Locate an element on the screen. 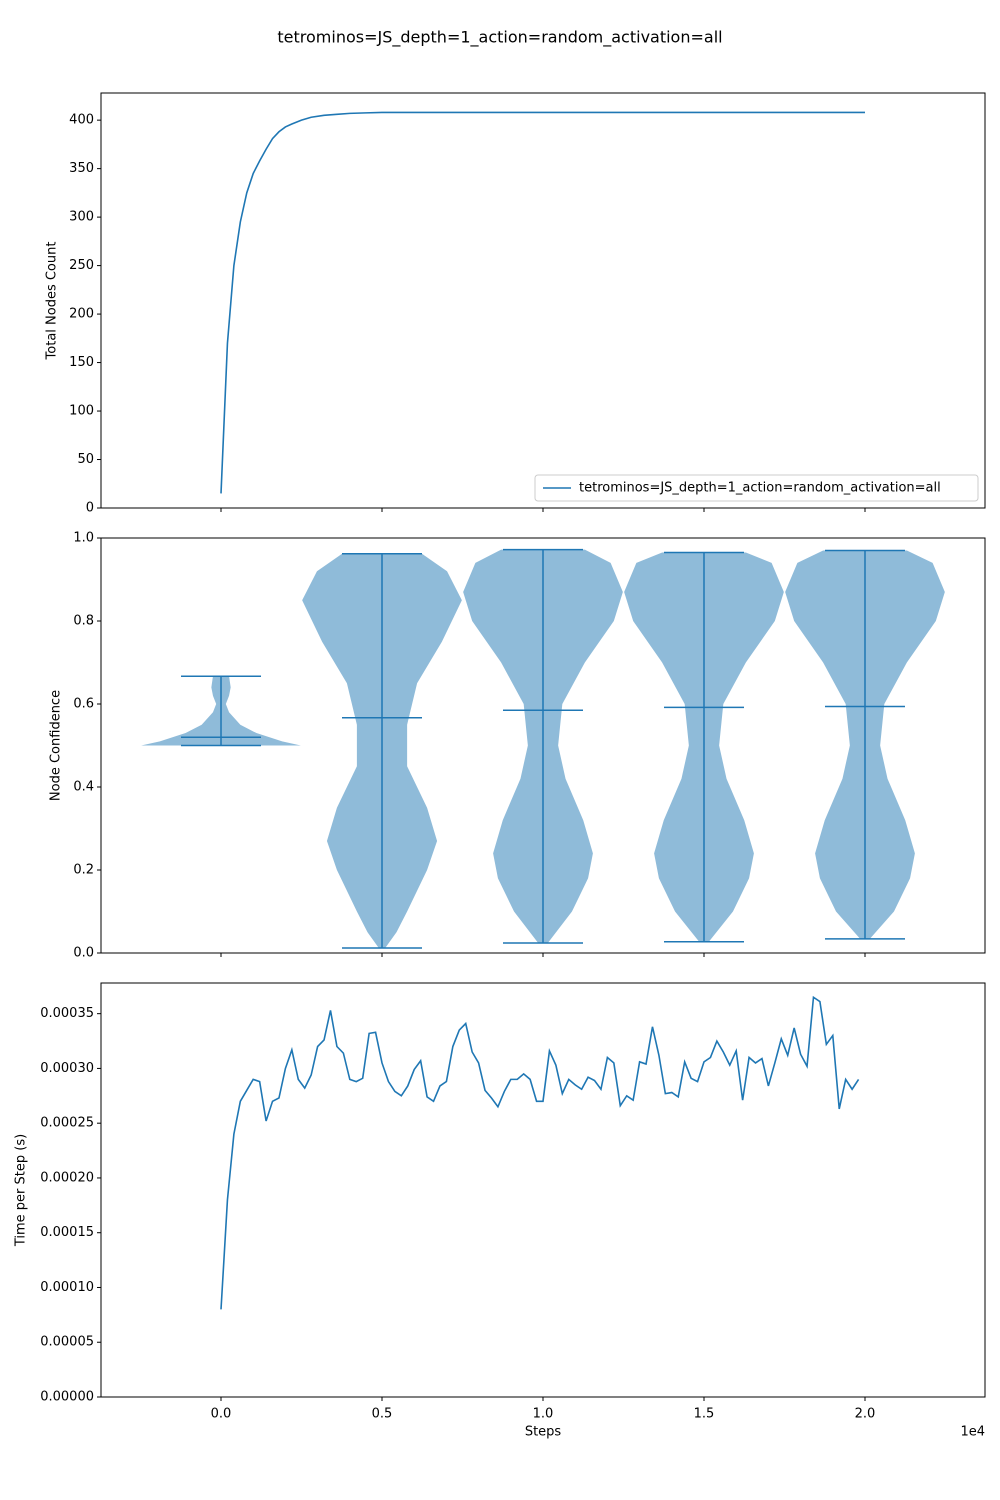 This screenshot has width=1000, height=1500. x-axis-label: Steps is located at coordinates (543, 1432).